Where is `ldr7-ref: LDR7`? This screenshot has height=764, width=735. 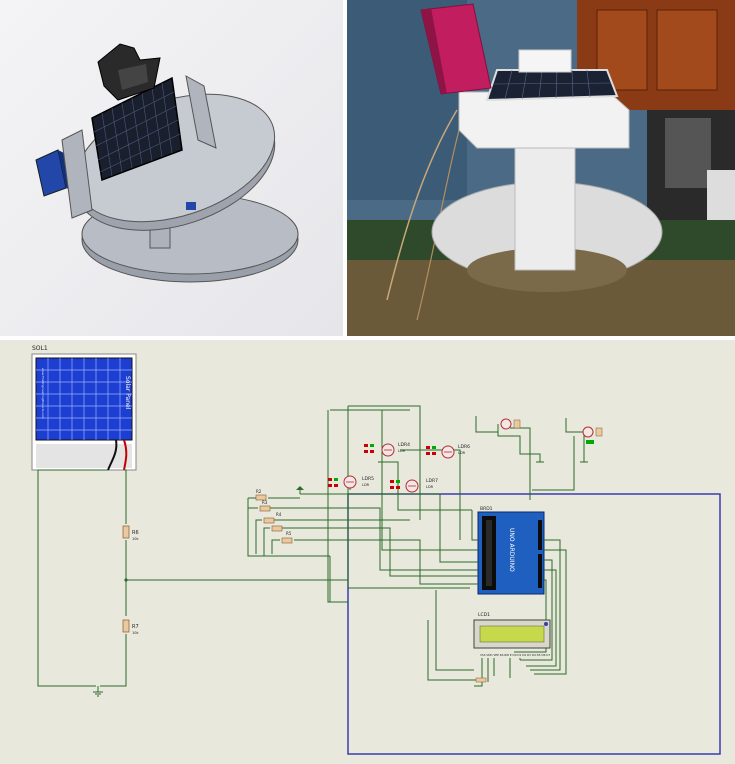 ldr7-ref: LDR7 is located at coordinates (432, 481).